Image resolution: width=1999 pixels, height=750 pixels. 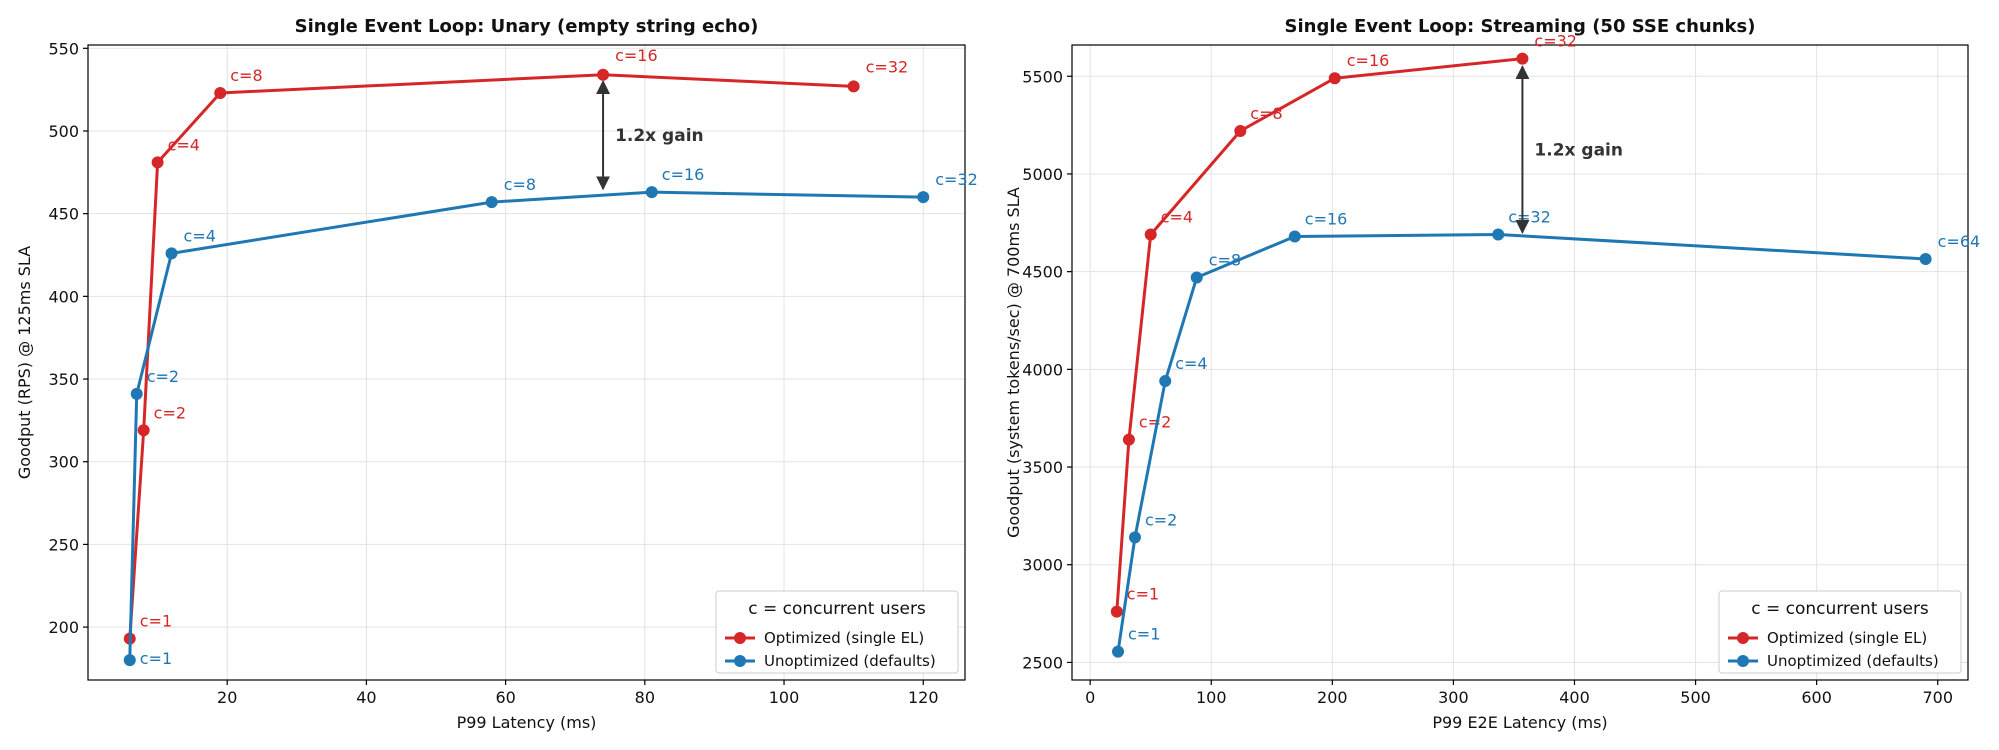 I want to click on x-tick-label: 40, so click(x=366, y=697).